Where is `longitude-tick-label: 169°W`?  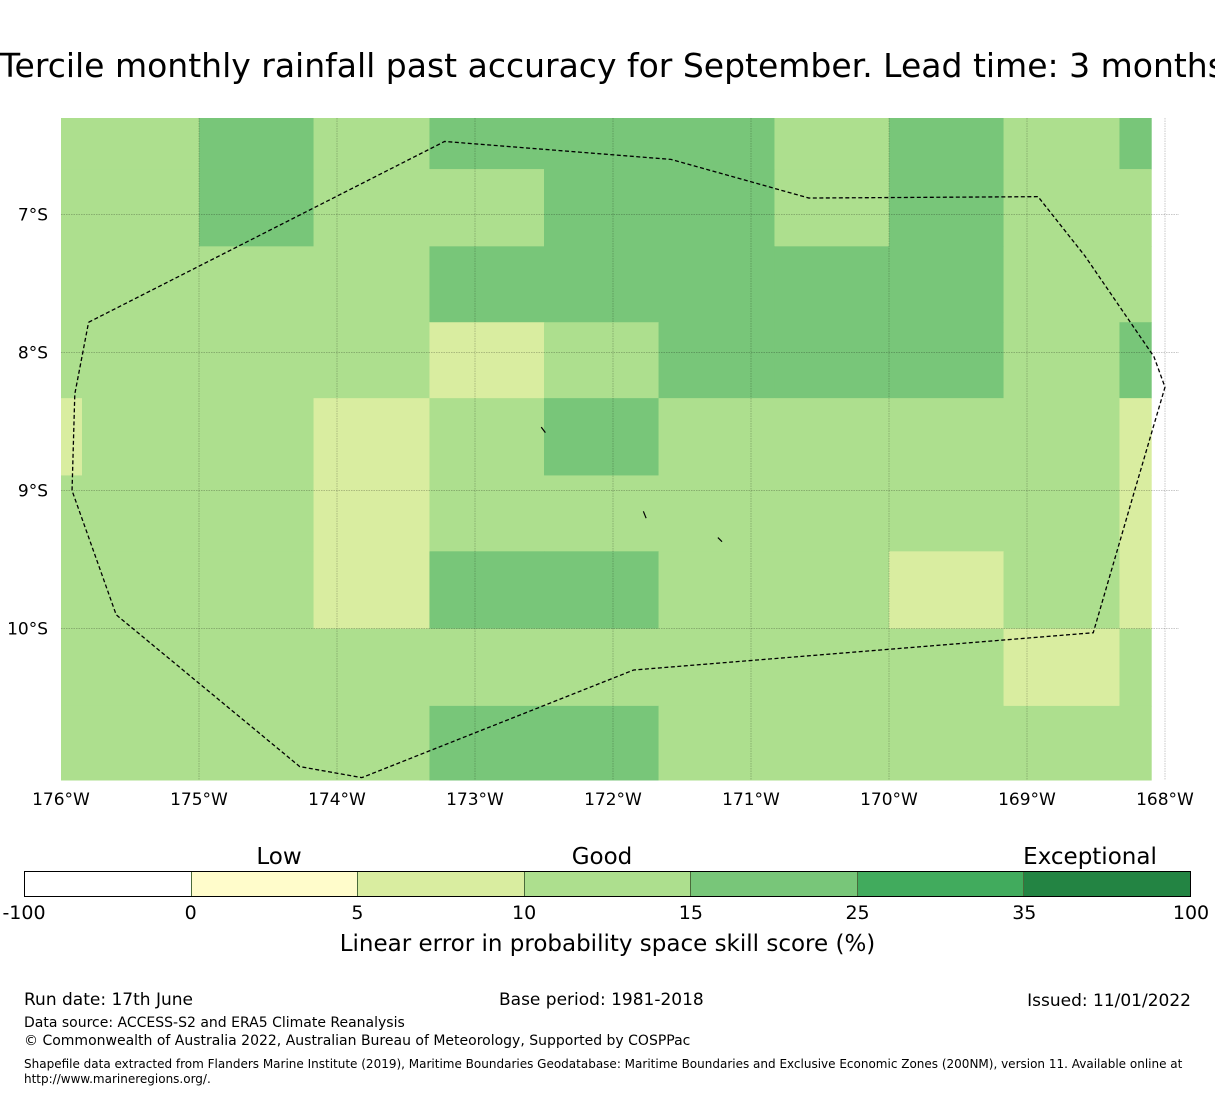
longitude-tick-label: 169°W is located at coordinates (1027, 800).